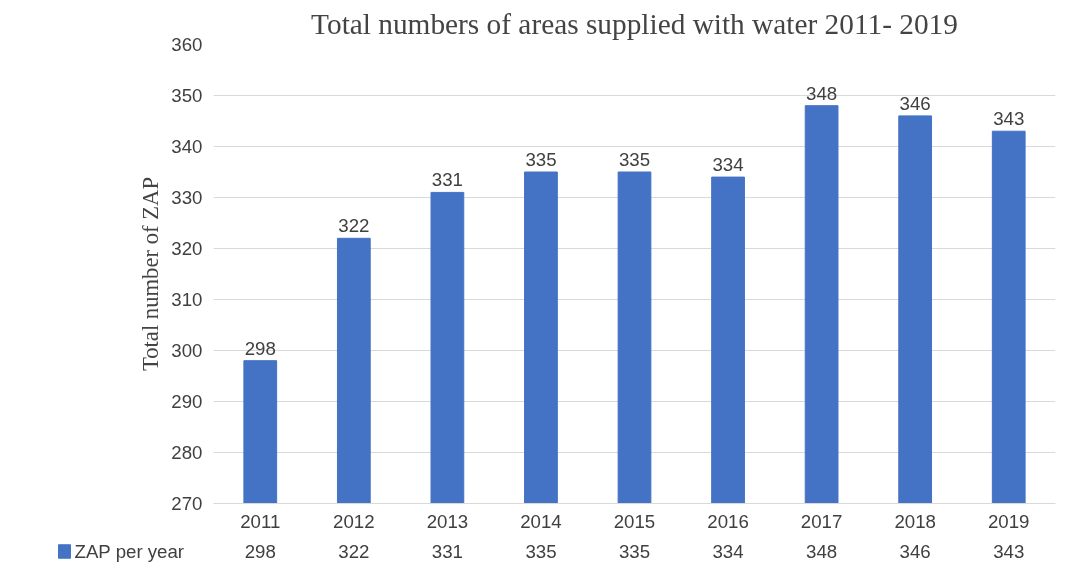 Image resolution: width=1073 pixels, height=582 pixels. What do you see at coordinates (915, 551) in the screenshot?
I see `data-label: 346` at bounding box center [915, 551].